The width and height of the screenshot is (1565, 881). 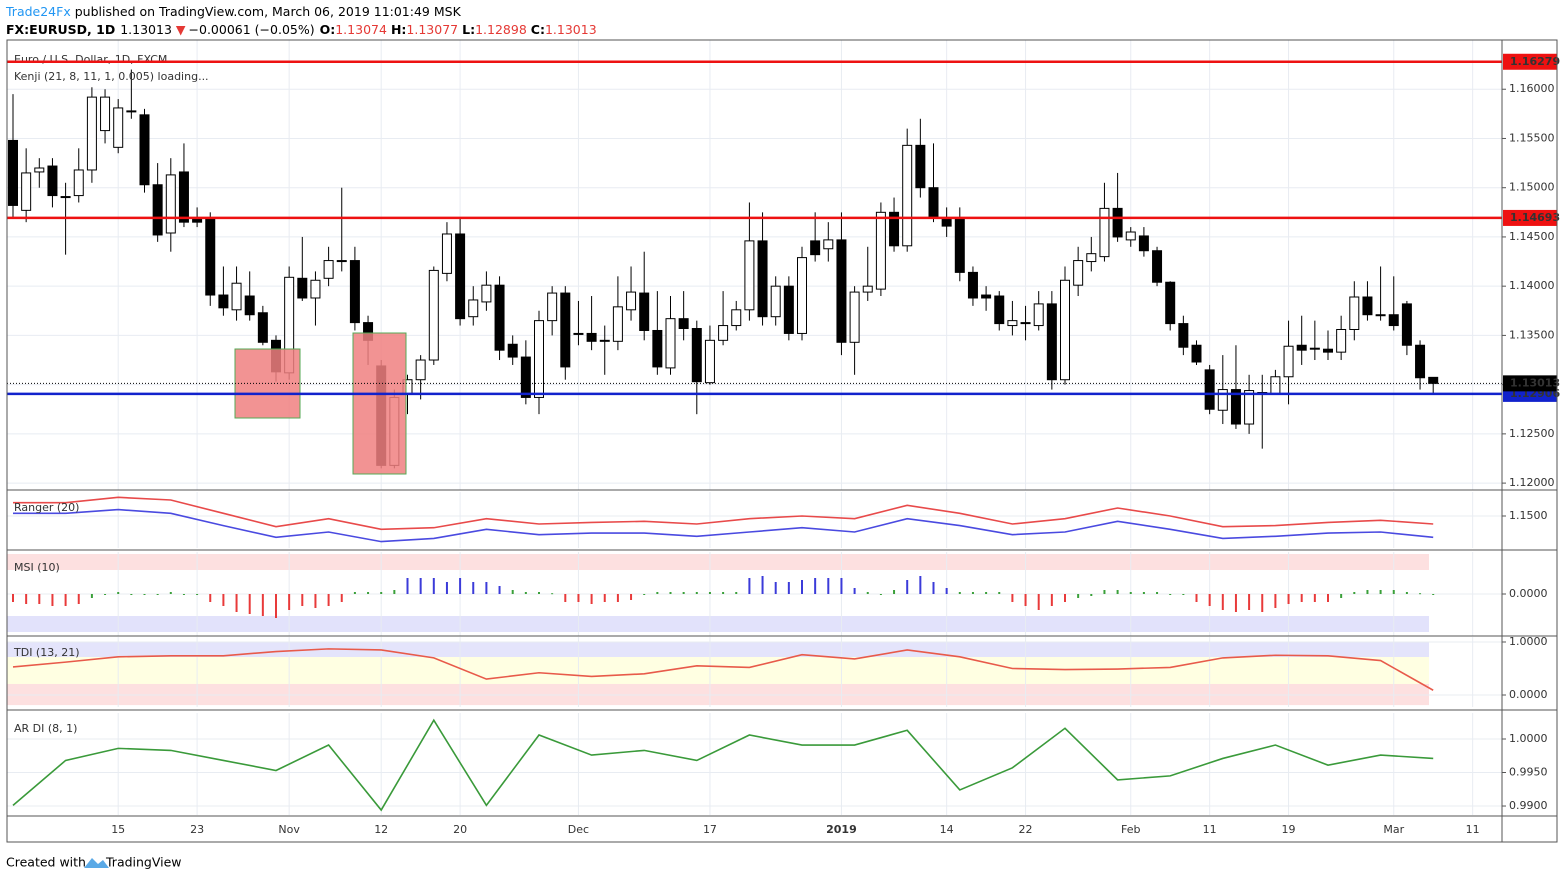 What do you see at coordinates (118, 829) in the screenshot?
I see `x-tick-label: 15` at bounding box center [118, 829].